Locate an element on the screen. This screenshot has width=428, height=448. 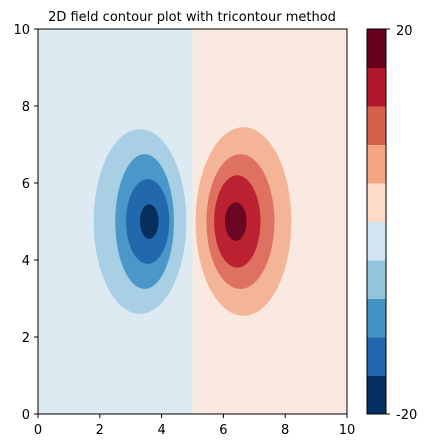
y-tick-label: 10 is located at coordinates (21, 30).